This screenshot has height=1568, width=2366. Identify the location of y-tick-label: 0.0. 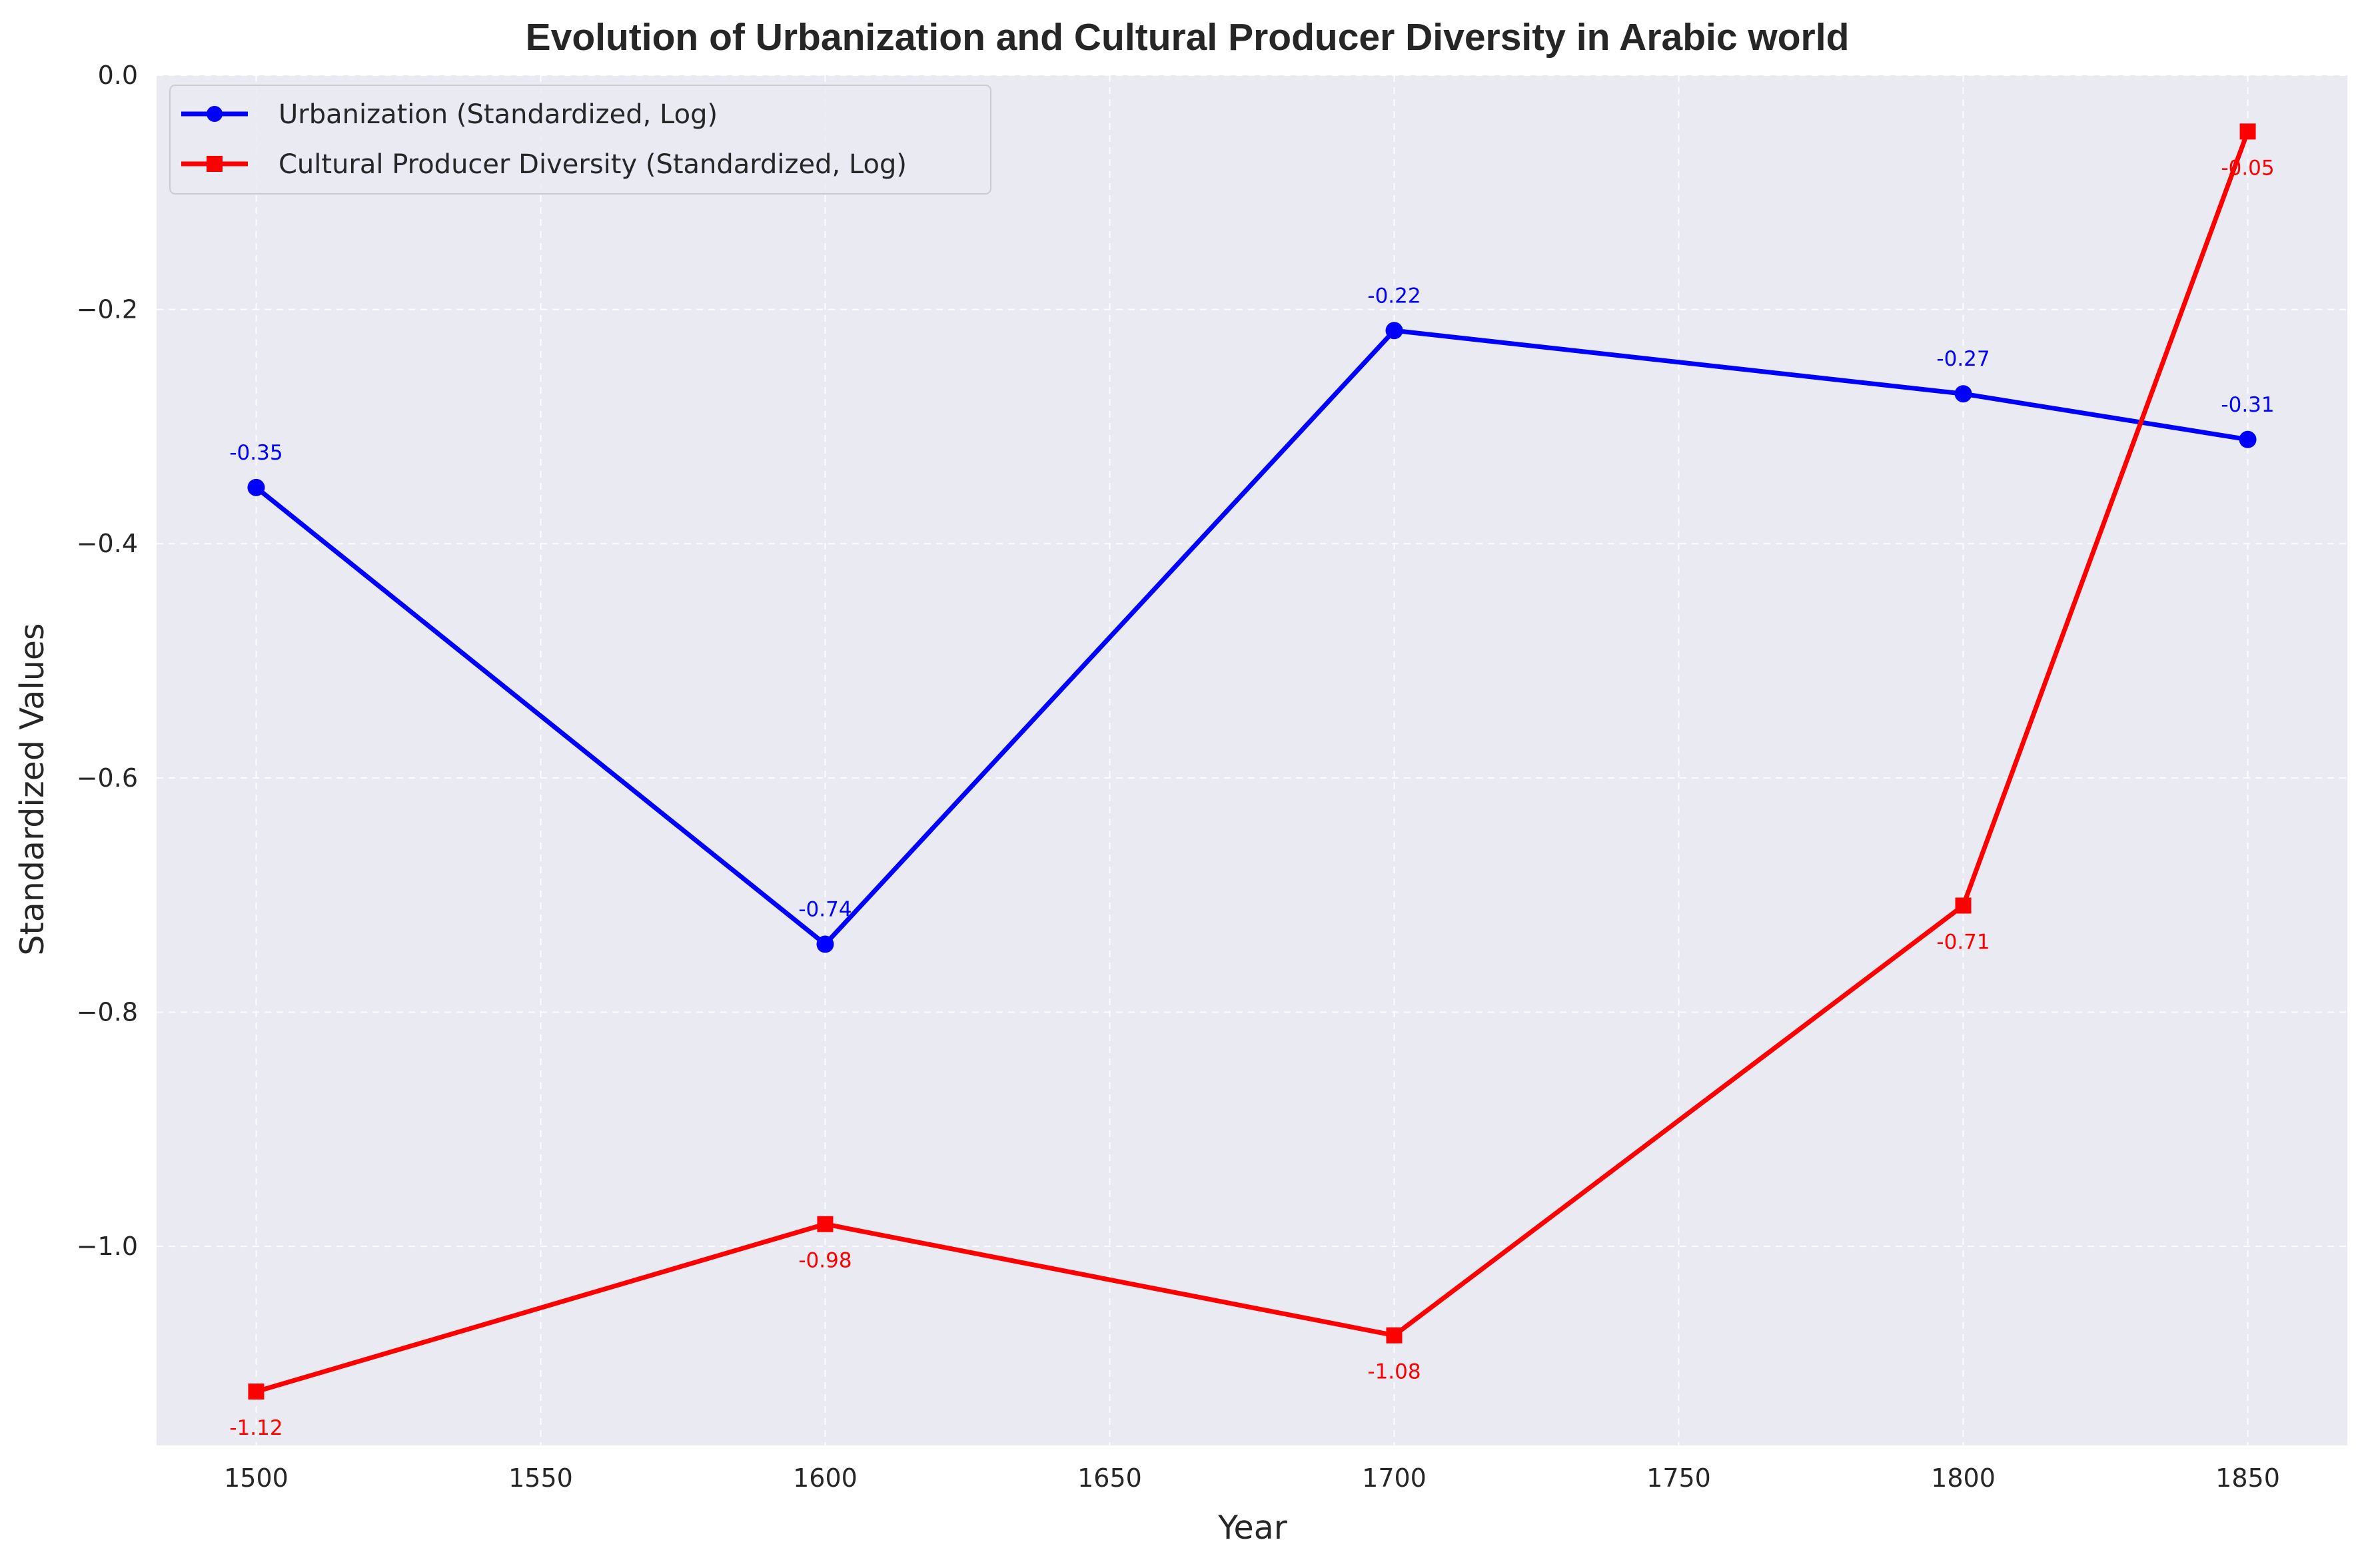
(118, 75).